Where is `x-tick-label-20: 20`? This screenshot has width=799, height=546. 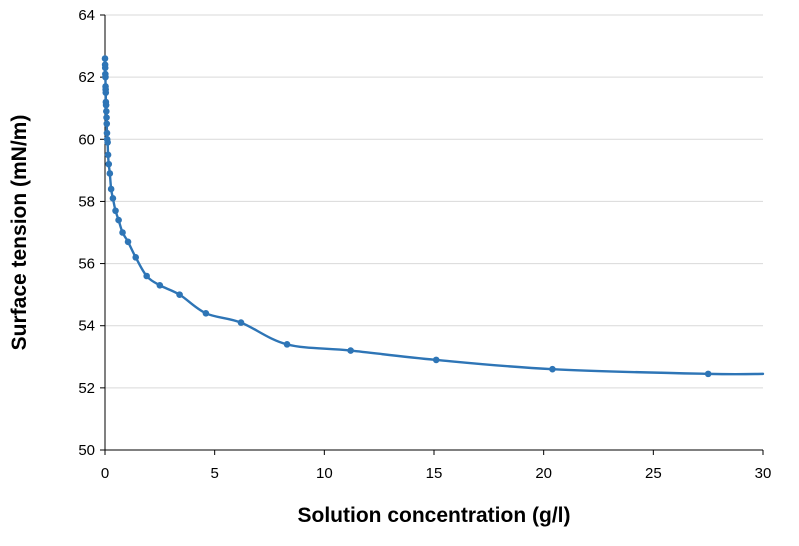 x-tick-label-20: 20 is located at coordinates (543, 473).